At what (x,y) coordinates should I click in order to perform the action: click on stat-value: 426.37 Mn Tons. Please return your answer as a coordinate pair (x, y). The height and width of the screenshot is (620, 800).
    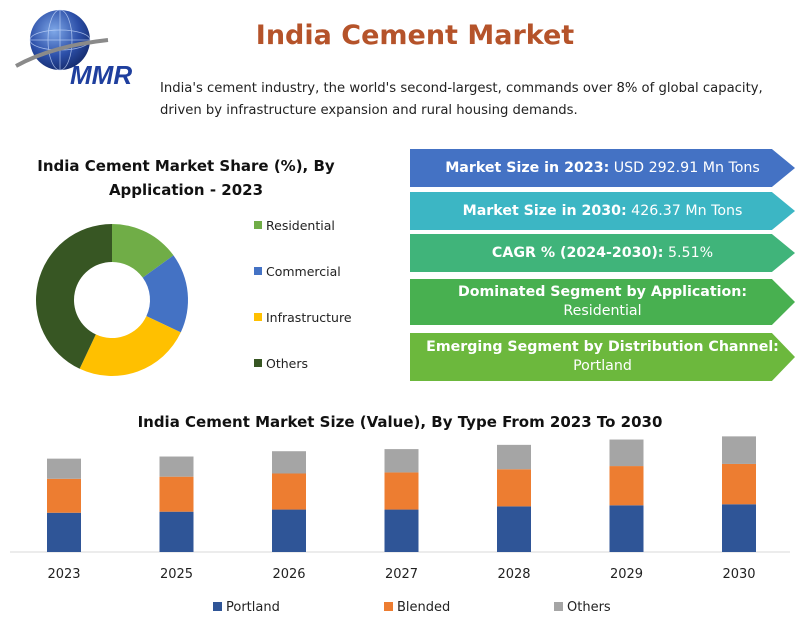
    Looking at the image, I should click on (687, 210).